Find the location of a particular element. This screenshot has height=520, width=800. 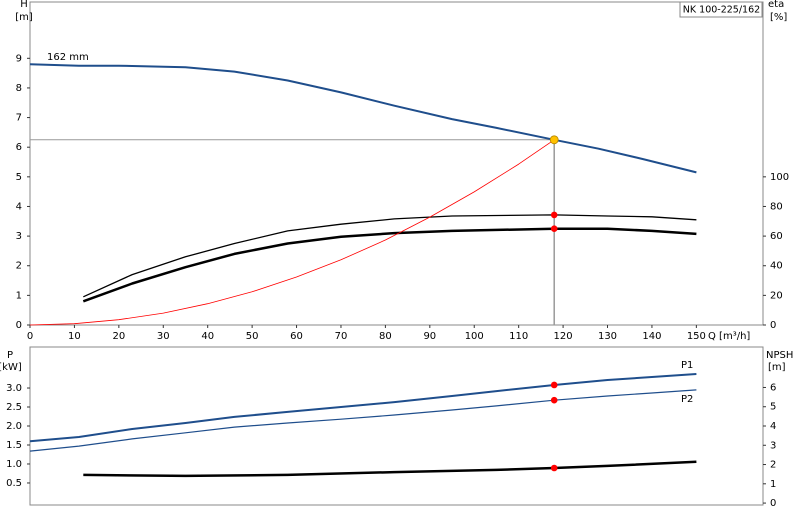

x-tick-label: 90 is located at coordinates (429, 336).